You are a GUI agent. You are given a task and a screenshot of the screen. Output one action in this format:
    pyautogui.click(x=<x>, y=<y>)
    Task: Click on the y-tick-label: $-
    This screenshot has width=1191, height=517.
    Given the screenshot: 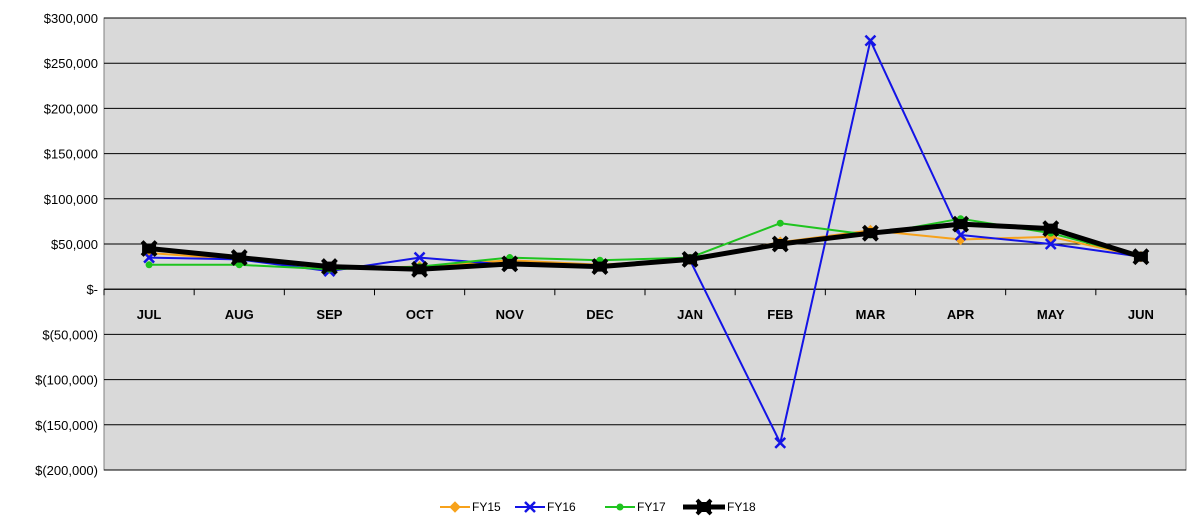 What is the action you would take?
    pyautogui.click(x=92, y=289)
    